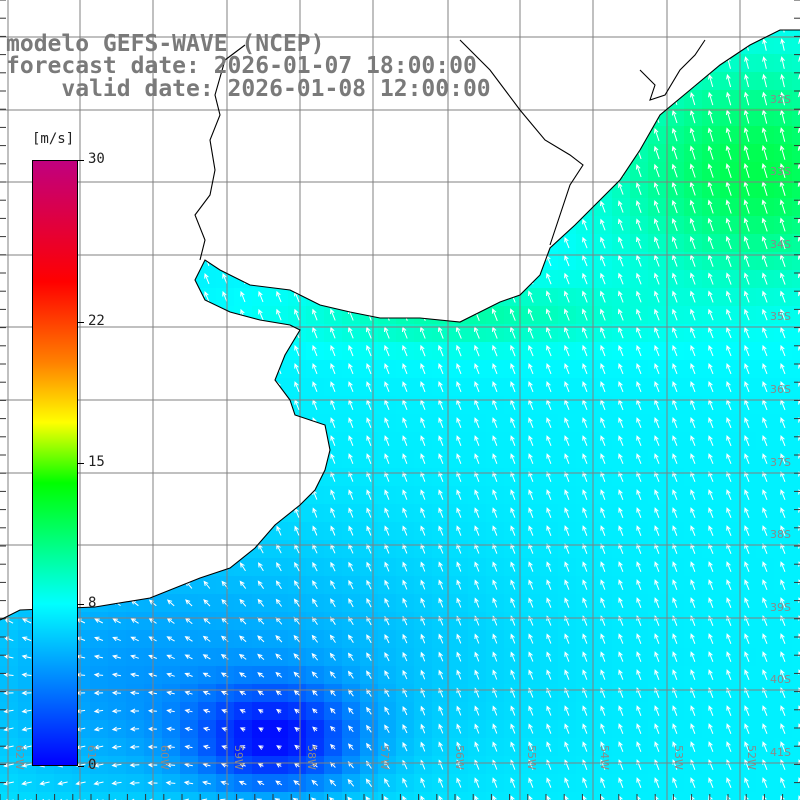 Image resolution: width=800 pixels, height=800 pixels. I want to click on latitude-labels: 32S 33S 34S 35S 36S 37S 38S 39S 40S 41S, so click(780, 426).